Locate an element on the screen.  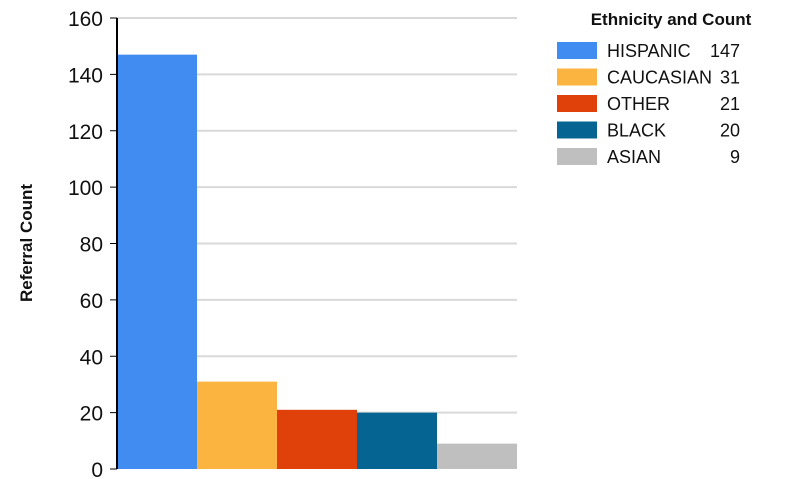
y-tick-label: 60 is located at coordinates (91, 301).